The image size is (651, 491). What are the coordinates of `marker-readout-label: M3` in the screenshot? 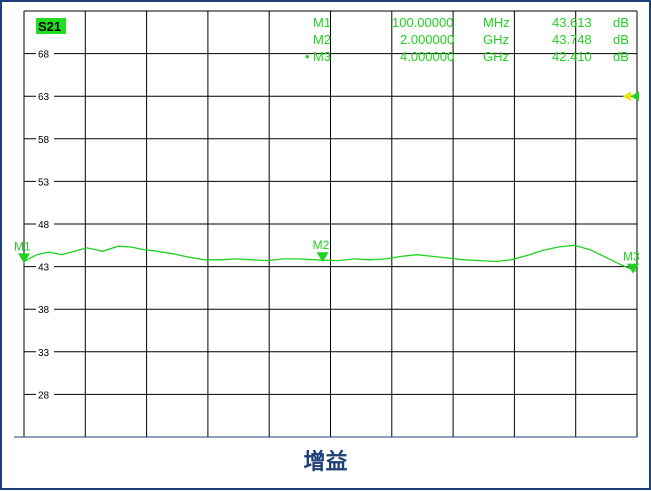 It's located at (322, 56).